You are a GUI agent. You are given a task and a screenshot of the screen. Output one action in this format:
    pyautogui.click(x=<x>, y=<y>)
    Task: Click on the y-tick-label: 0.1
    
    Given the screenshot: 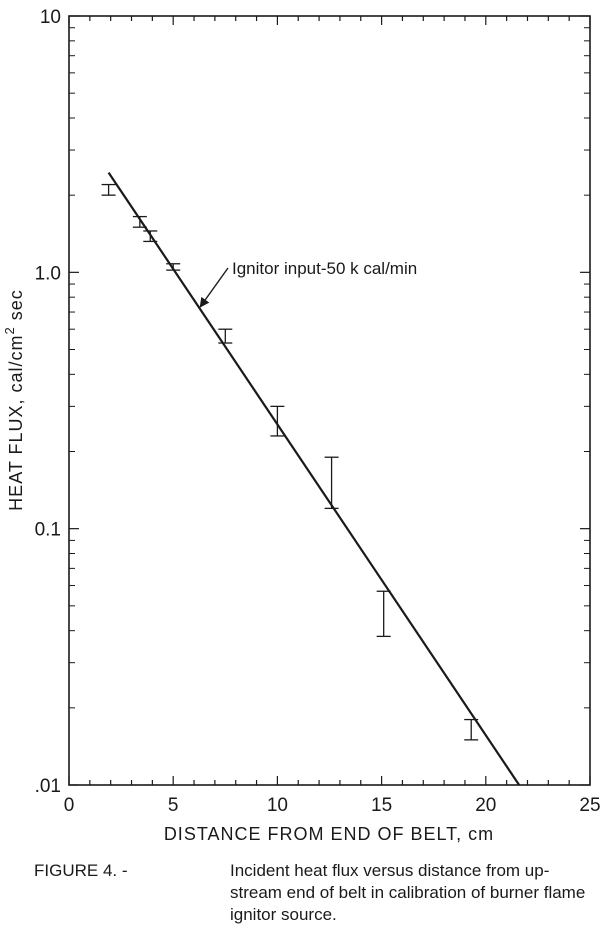 What is the action you would take?
    pyautogui.click(x=48, y=530)
    